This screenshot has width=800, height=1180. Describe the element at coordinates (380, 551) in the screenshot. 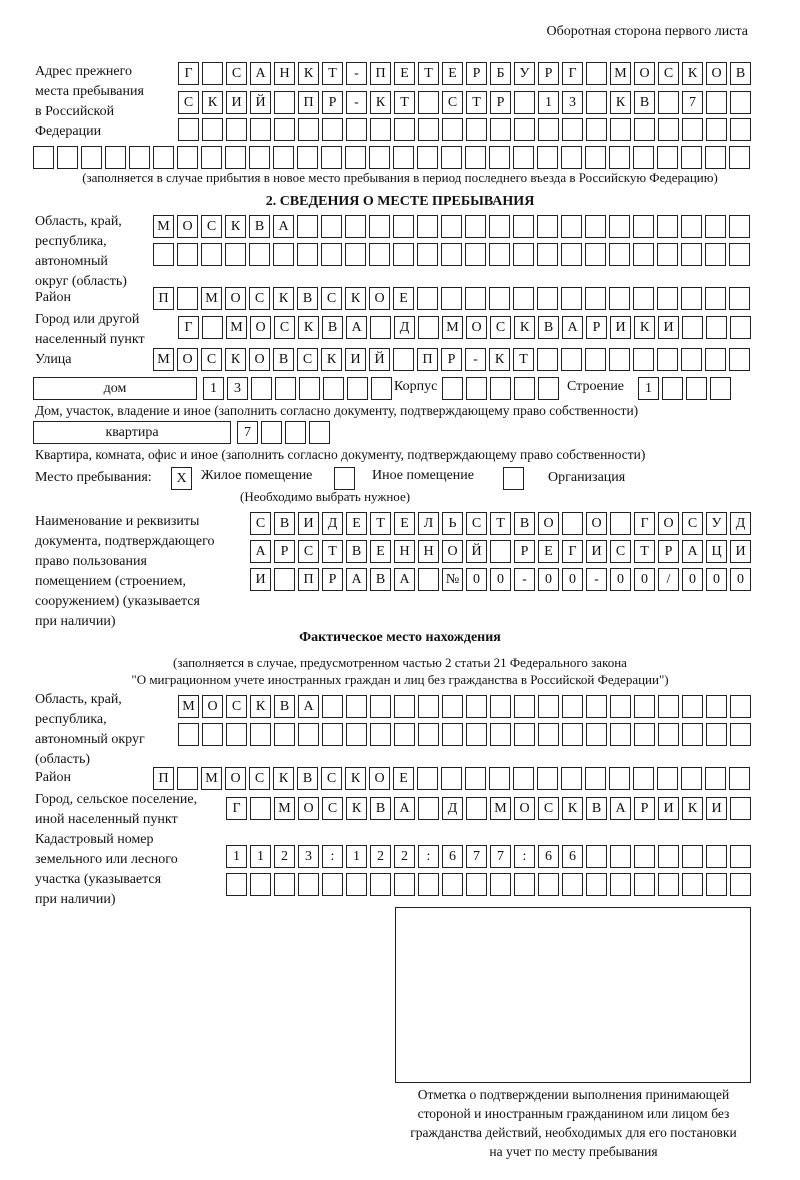

I see `char-cell: Е` at that location.